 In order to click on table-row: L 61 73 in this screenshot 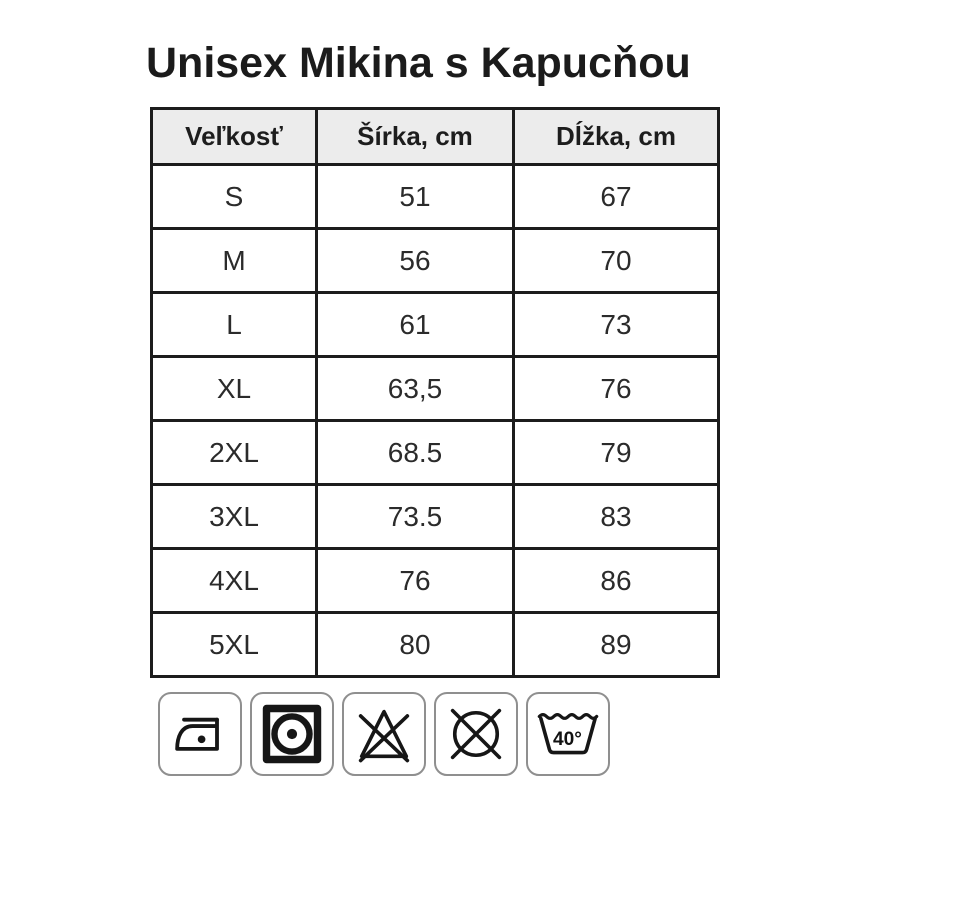, I will do `click(435, 325)`.